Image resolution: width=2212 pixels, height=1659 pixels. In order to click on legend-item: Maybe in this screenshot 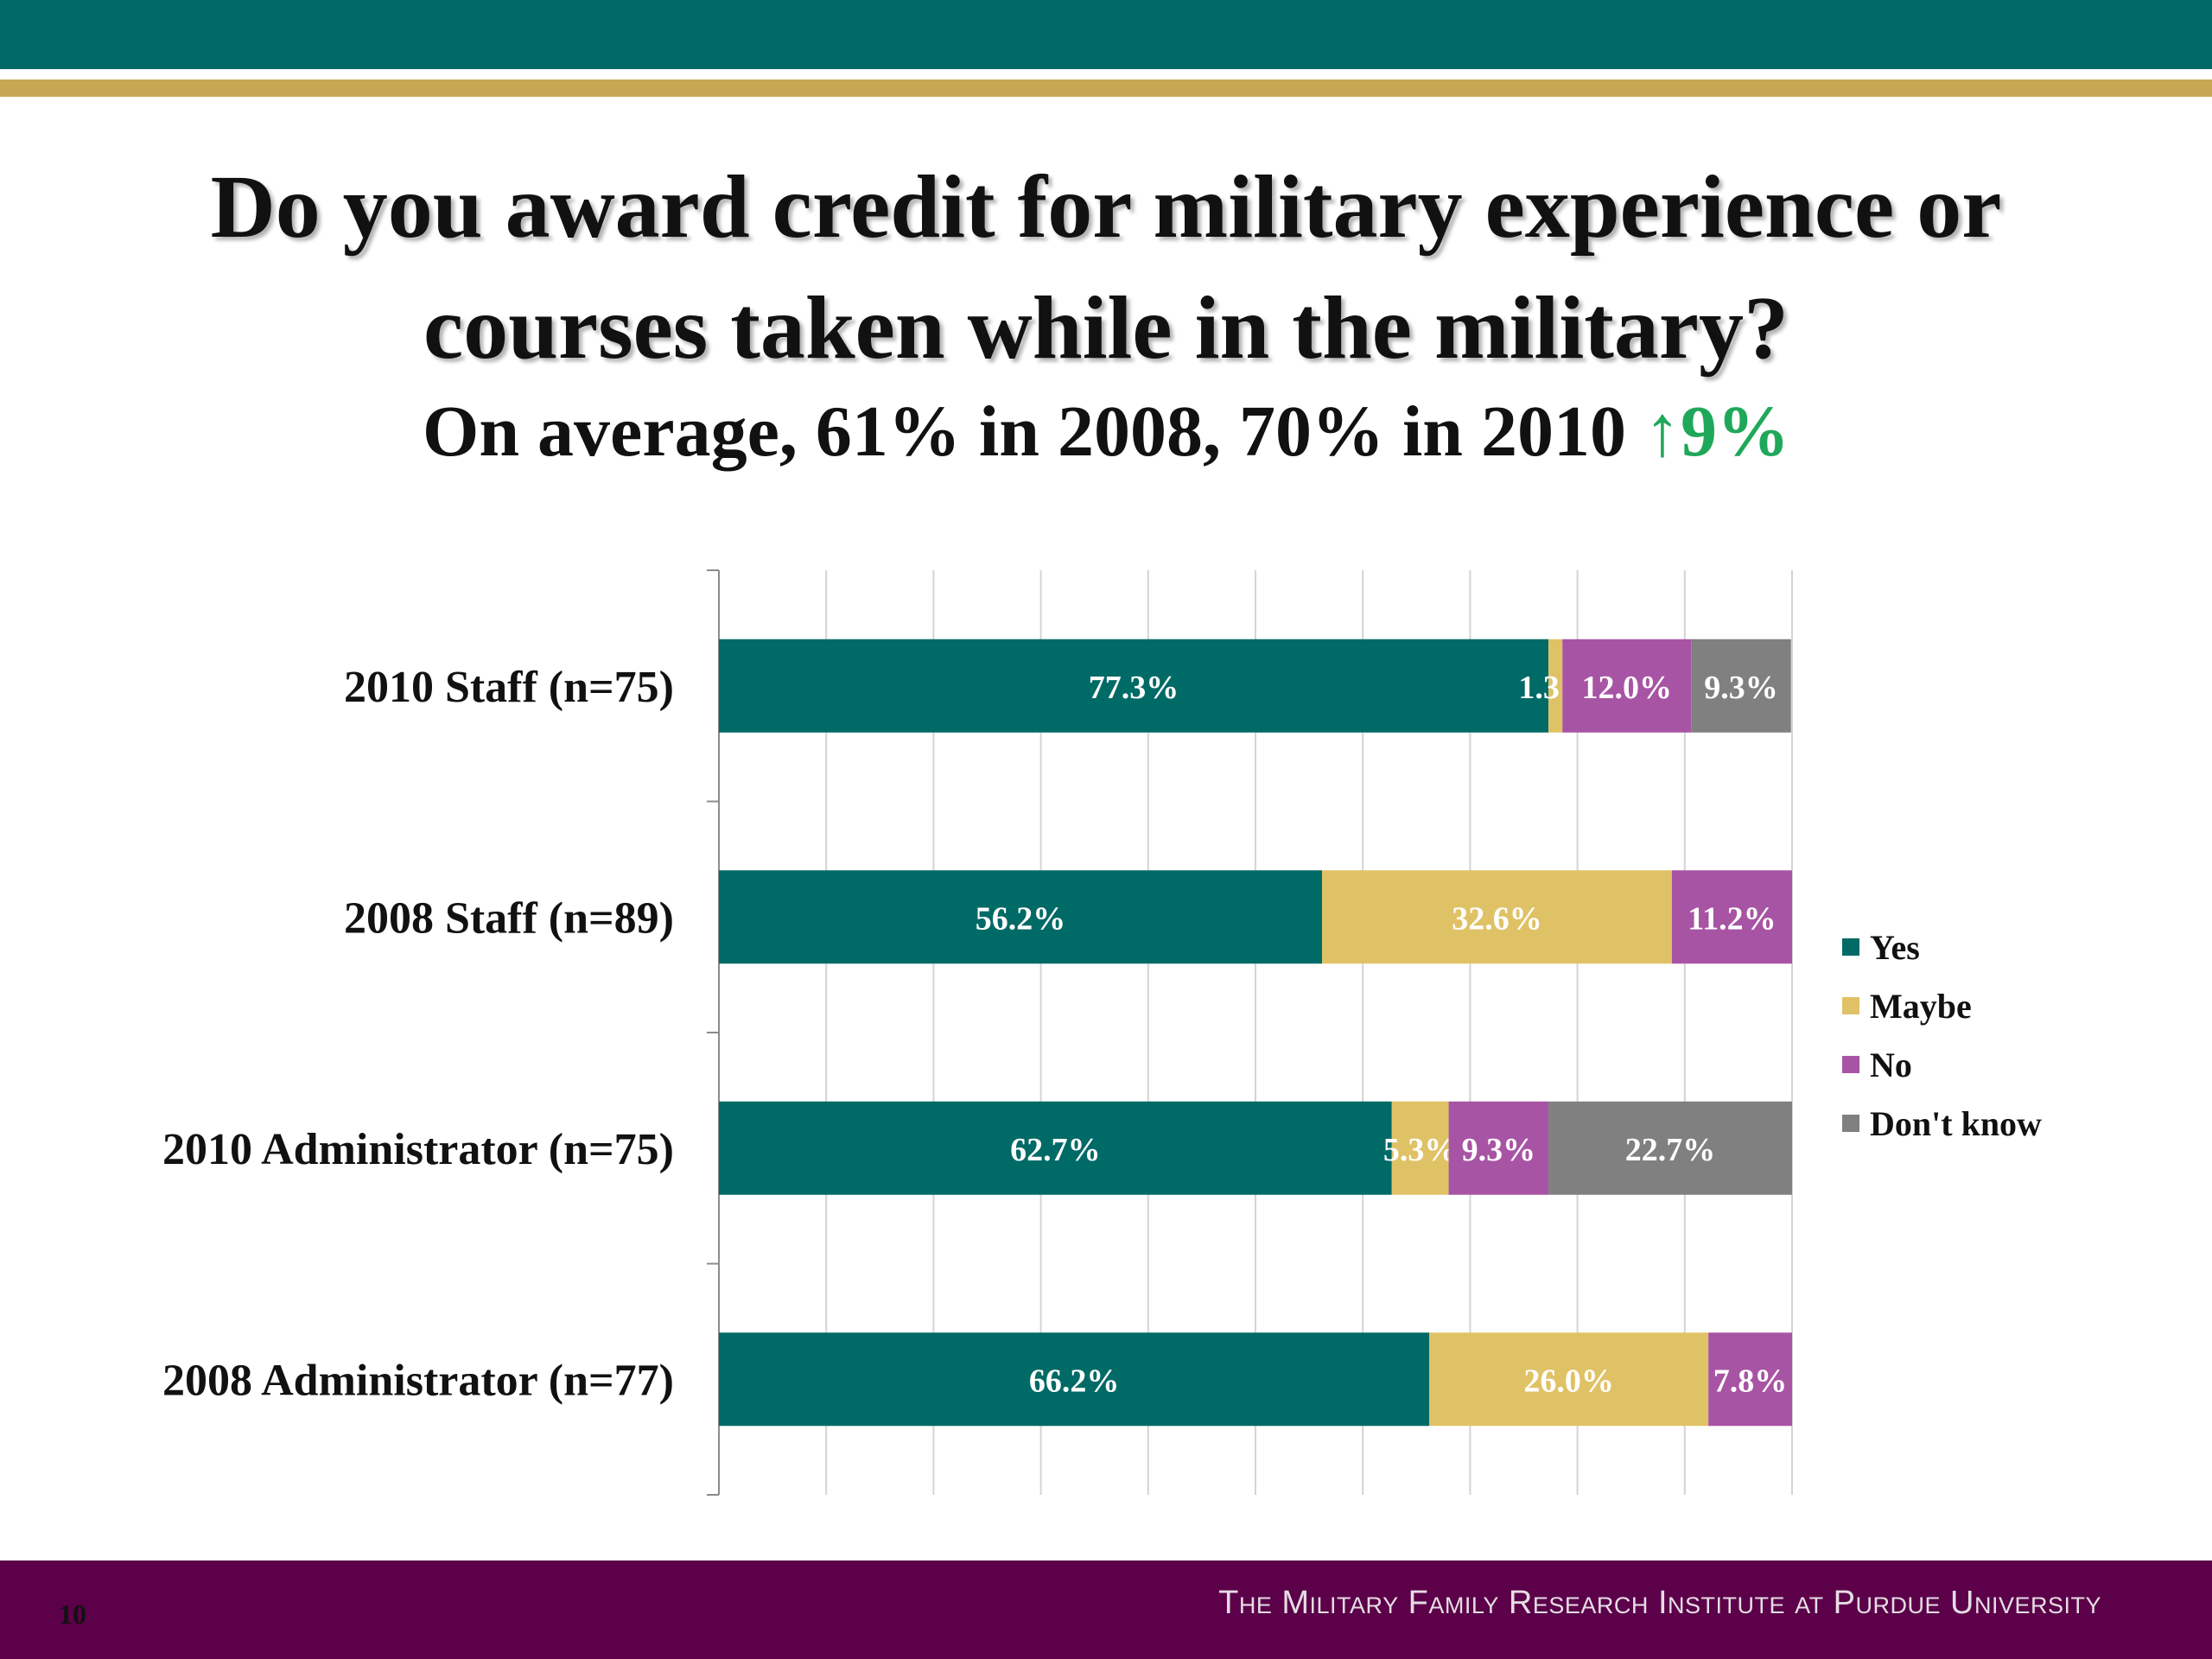, I will do `click(1942, 1005)`.